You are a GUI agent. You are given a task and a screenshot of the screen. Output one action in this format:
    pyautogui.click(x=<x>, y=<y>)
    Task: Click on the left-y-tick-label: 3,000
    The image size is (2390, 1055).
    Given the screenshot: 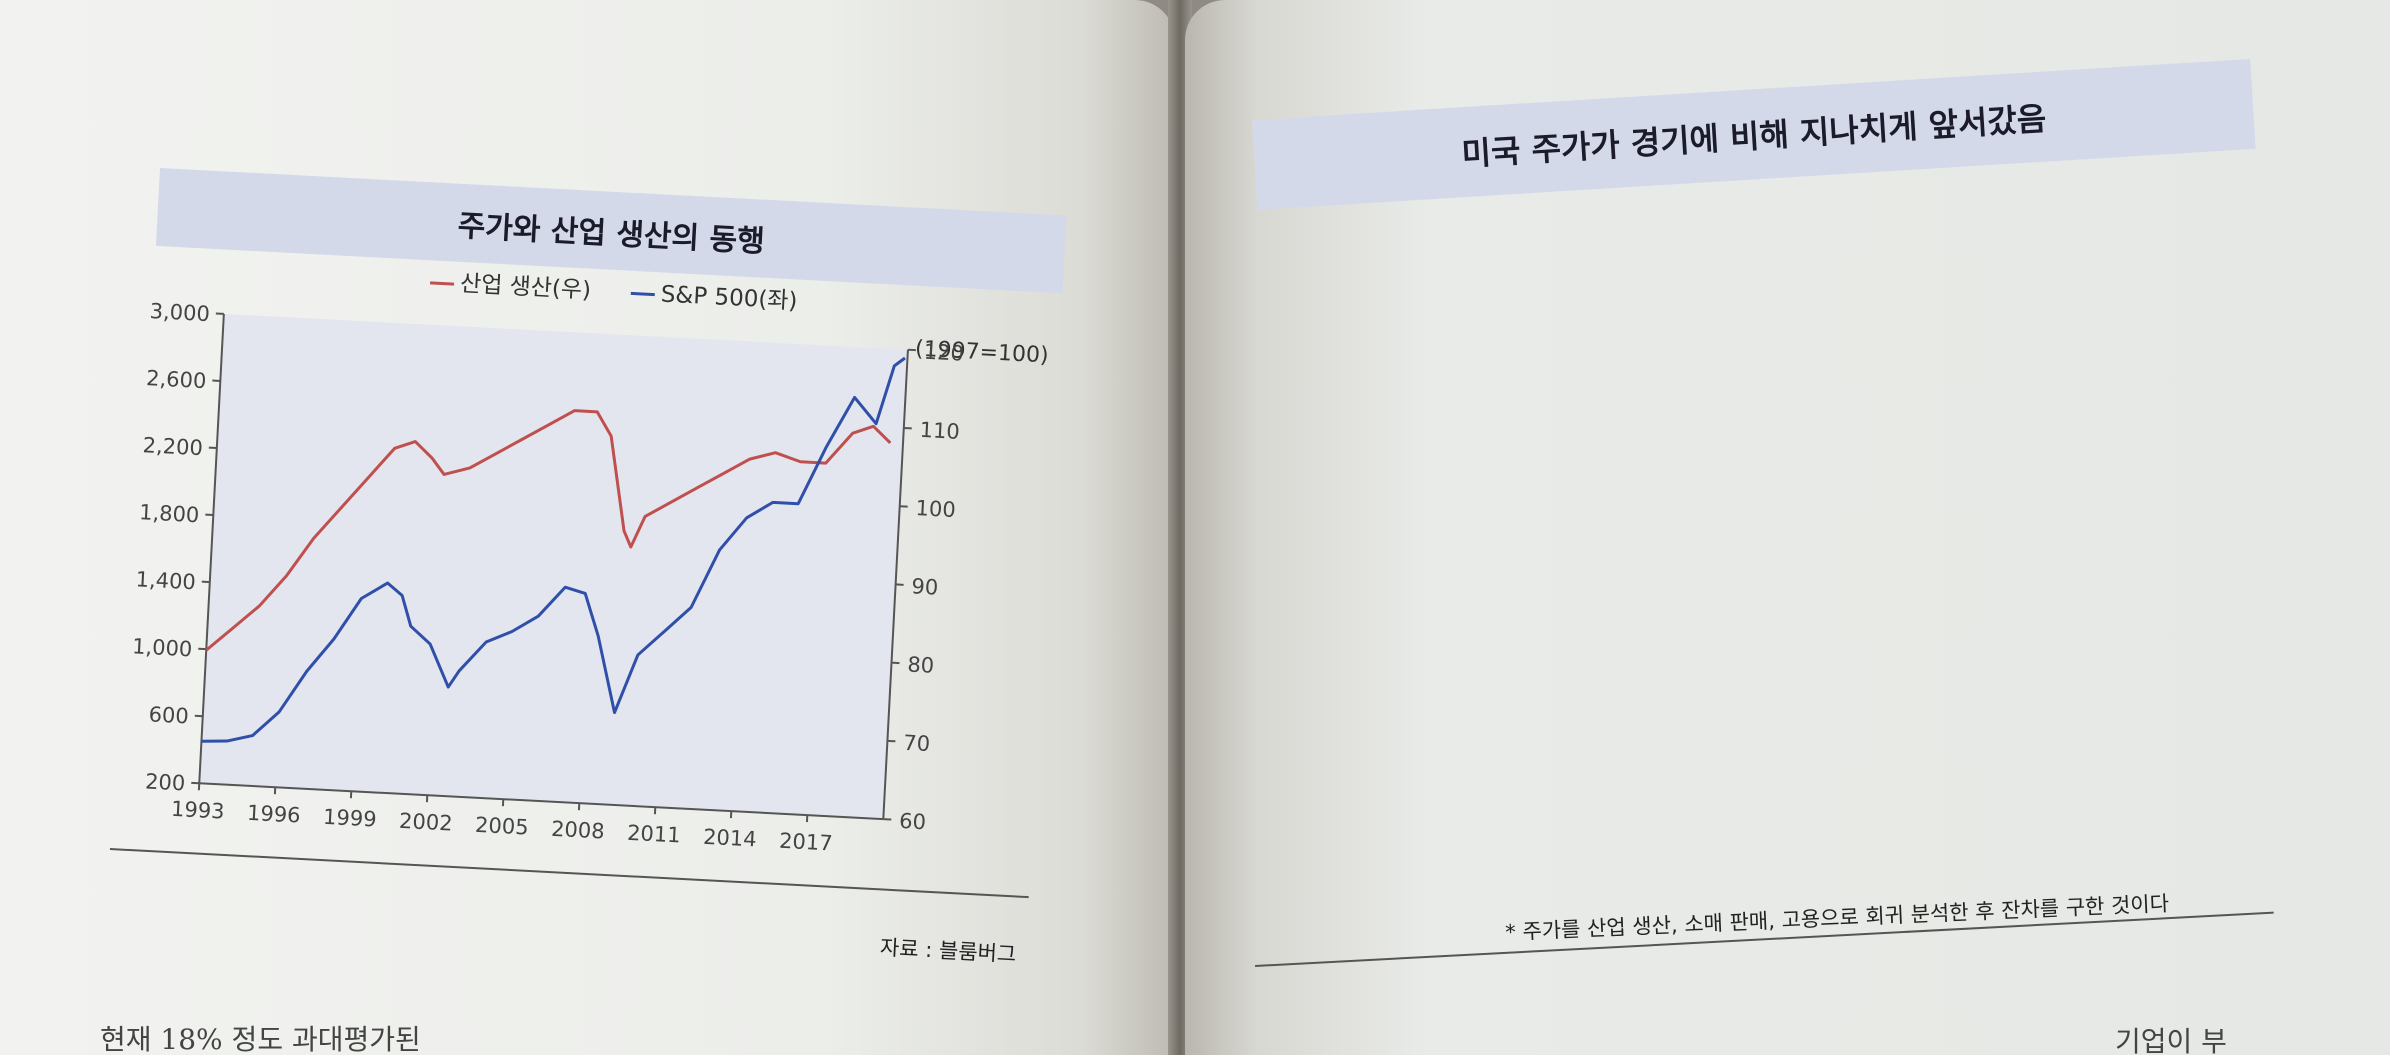 What is the action you would take?
    pyautogui.click(x=179, y=312)
    